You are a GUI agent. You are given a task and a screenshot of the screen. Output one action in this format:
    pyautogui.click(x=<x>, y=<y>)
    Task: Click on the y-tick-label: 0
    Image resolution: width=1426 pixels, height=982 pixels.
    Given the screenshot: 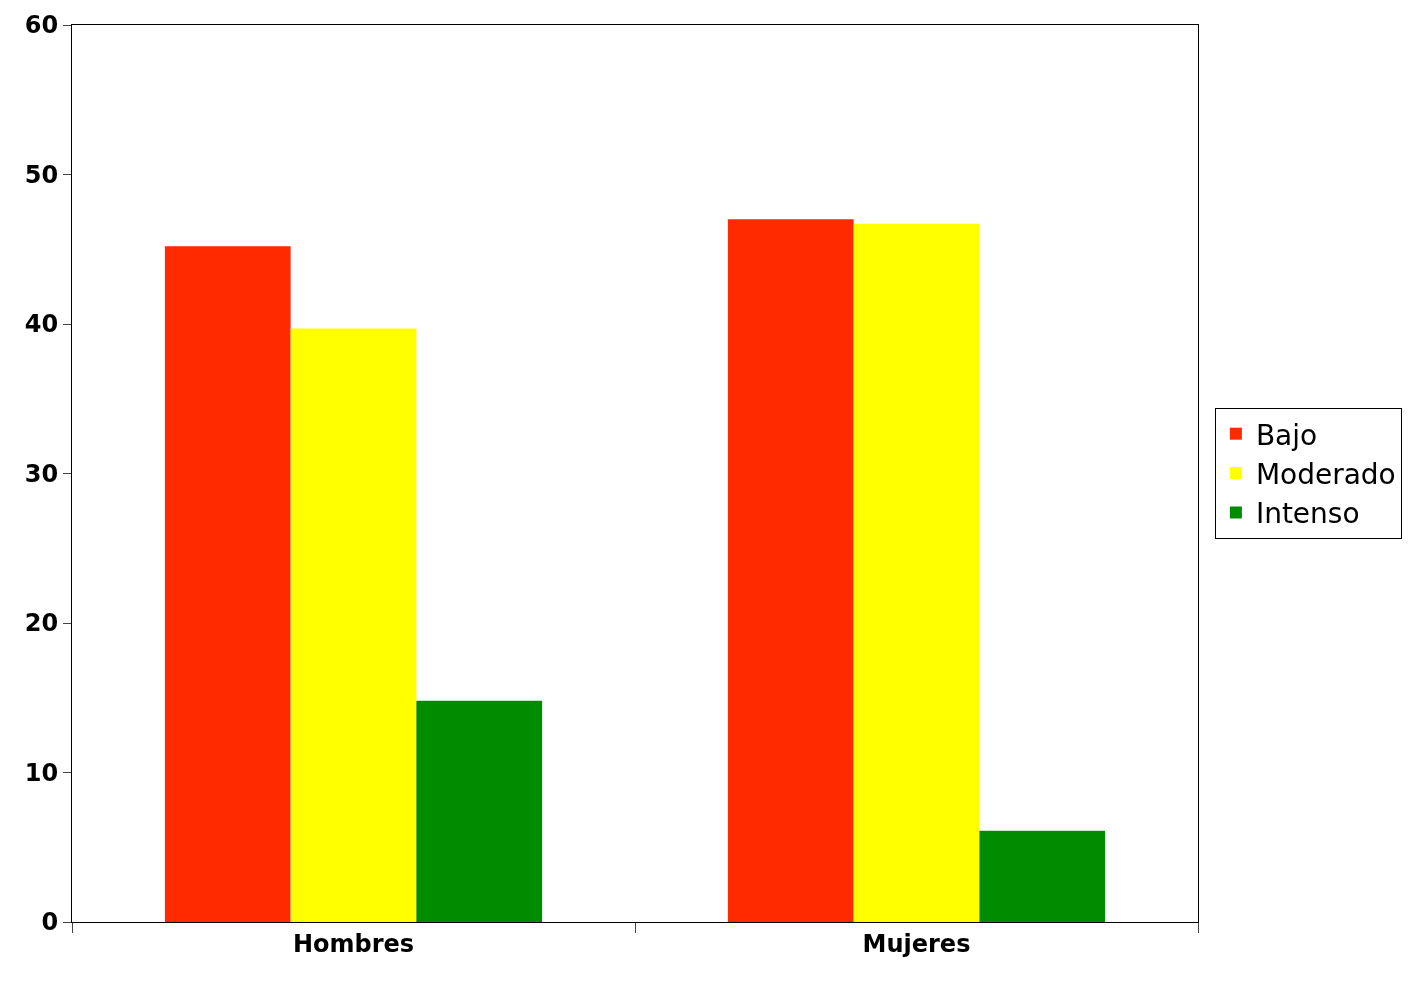 What is the action you would take?
    pyautogui.click(x=50, y=922)
    